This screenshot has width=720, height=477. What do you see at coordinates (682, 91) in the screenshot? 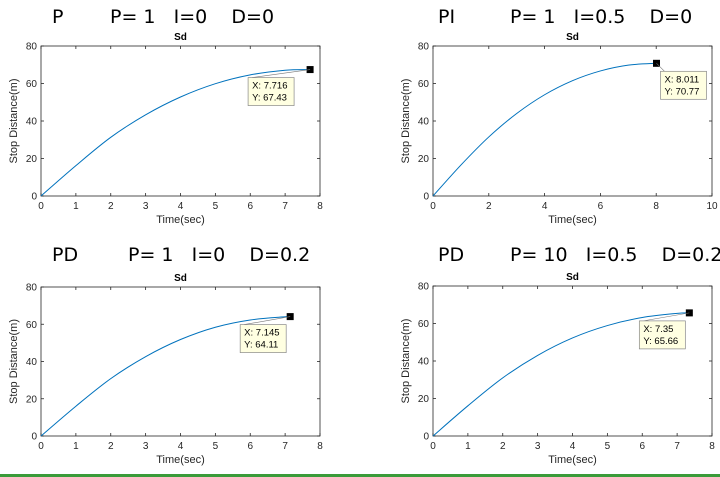
I see `datatip-y-label: Y: 70.77` at bounding box center [682, 91].